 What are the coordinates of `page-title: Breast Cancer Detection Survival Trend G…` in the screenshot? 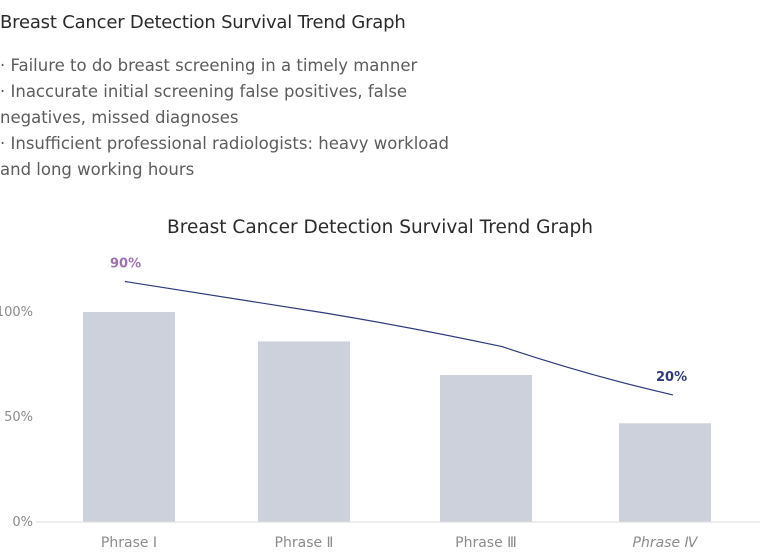 It's located at (203, 22).